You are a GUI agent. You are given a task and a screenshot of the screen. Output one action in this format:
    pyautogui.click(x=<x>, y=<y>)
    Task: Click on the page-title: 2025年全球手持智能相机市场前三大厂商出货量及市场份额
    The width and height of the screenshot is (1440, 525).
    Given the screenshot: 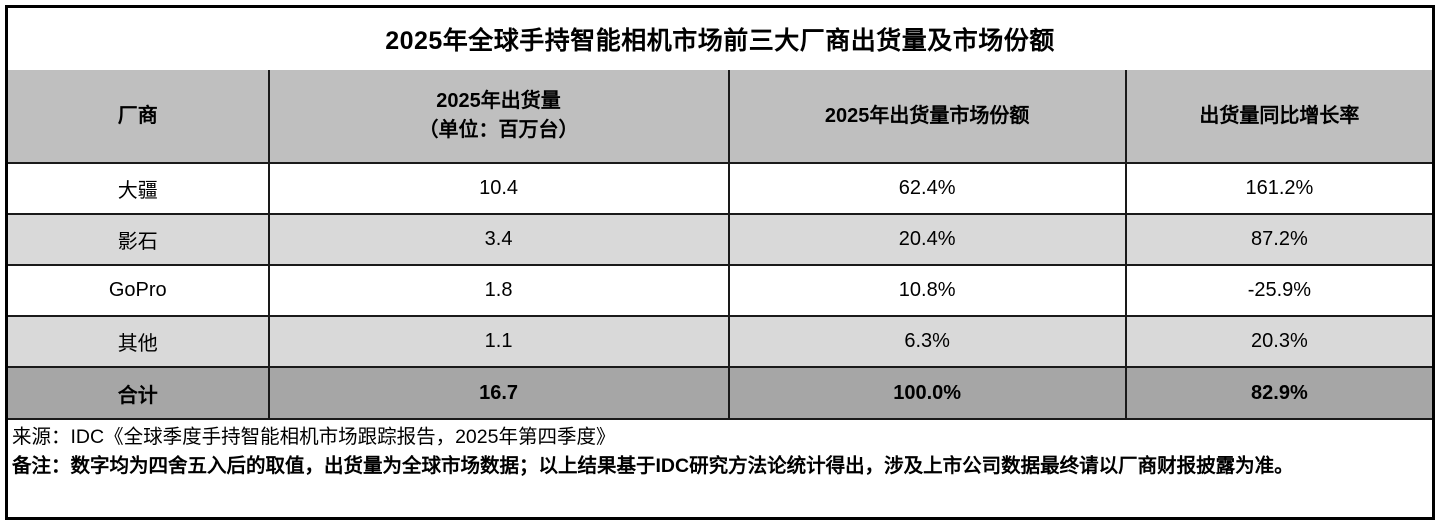 What is the action you would take?
    pyautogui.click(x=720, y=41)
    